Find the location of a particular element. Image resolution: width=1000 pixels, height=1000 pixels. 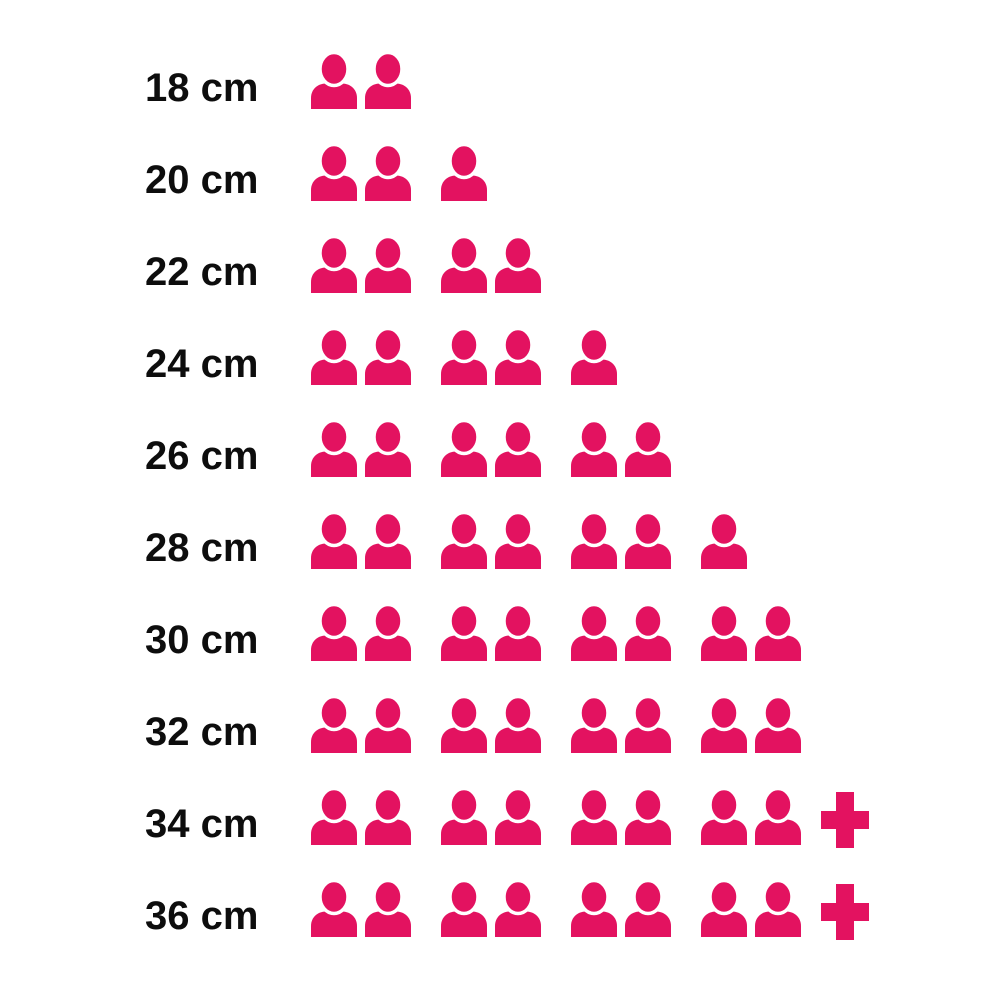

chart-row: 32 cm is located at coordinates (572, 724).